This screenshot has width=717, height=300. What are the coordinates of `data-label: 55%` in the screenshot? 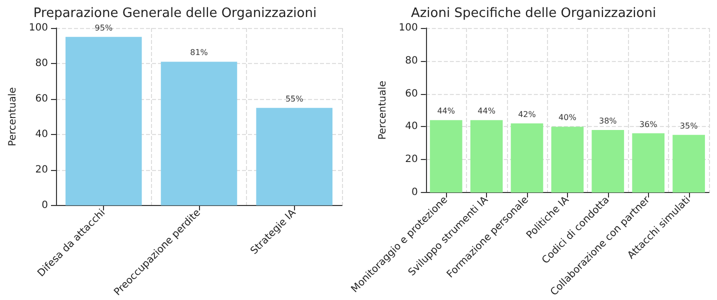 It's located at (294, 99).